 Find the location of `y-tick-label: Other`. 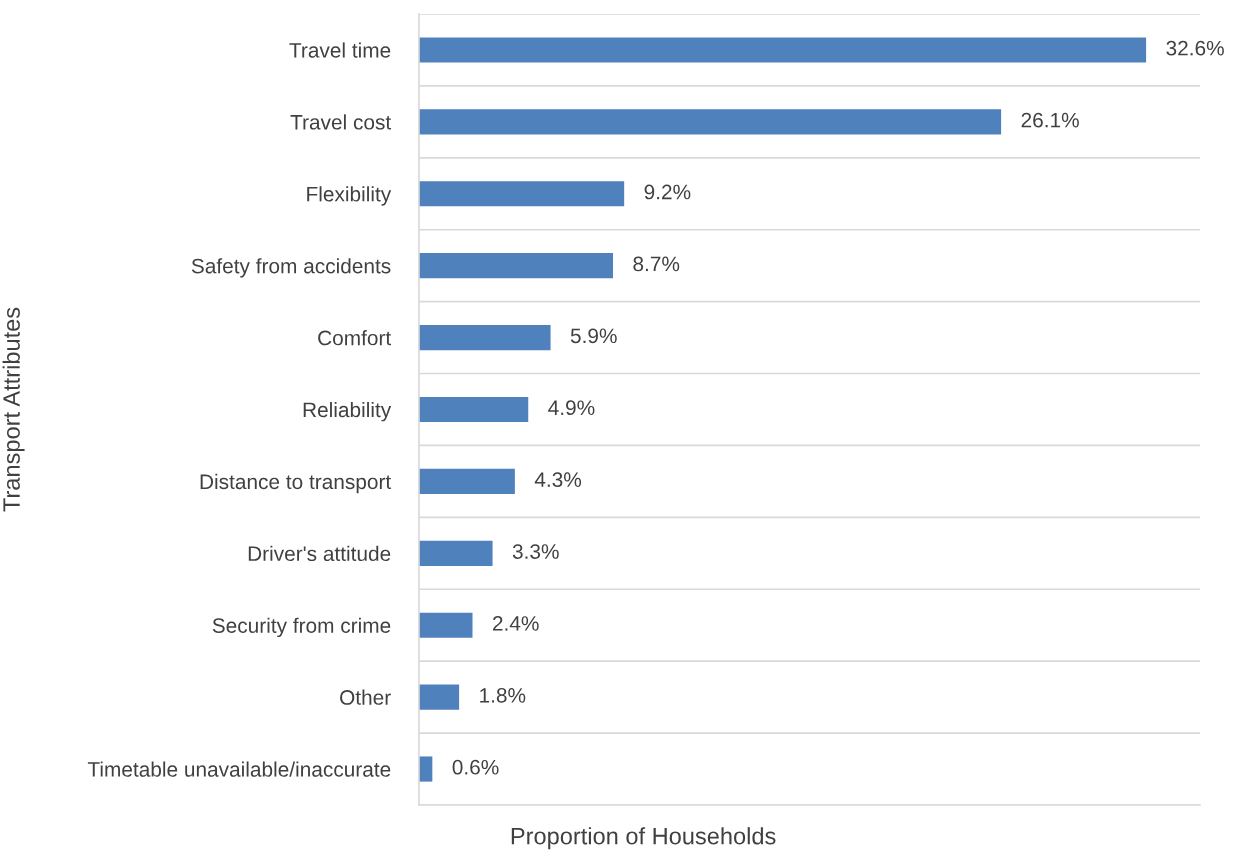

y-tick-label: Other is located at coordinates (365, 697).